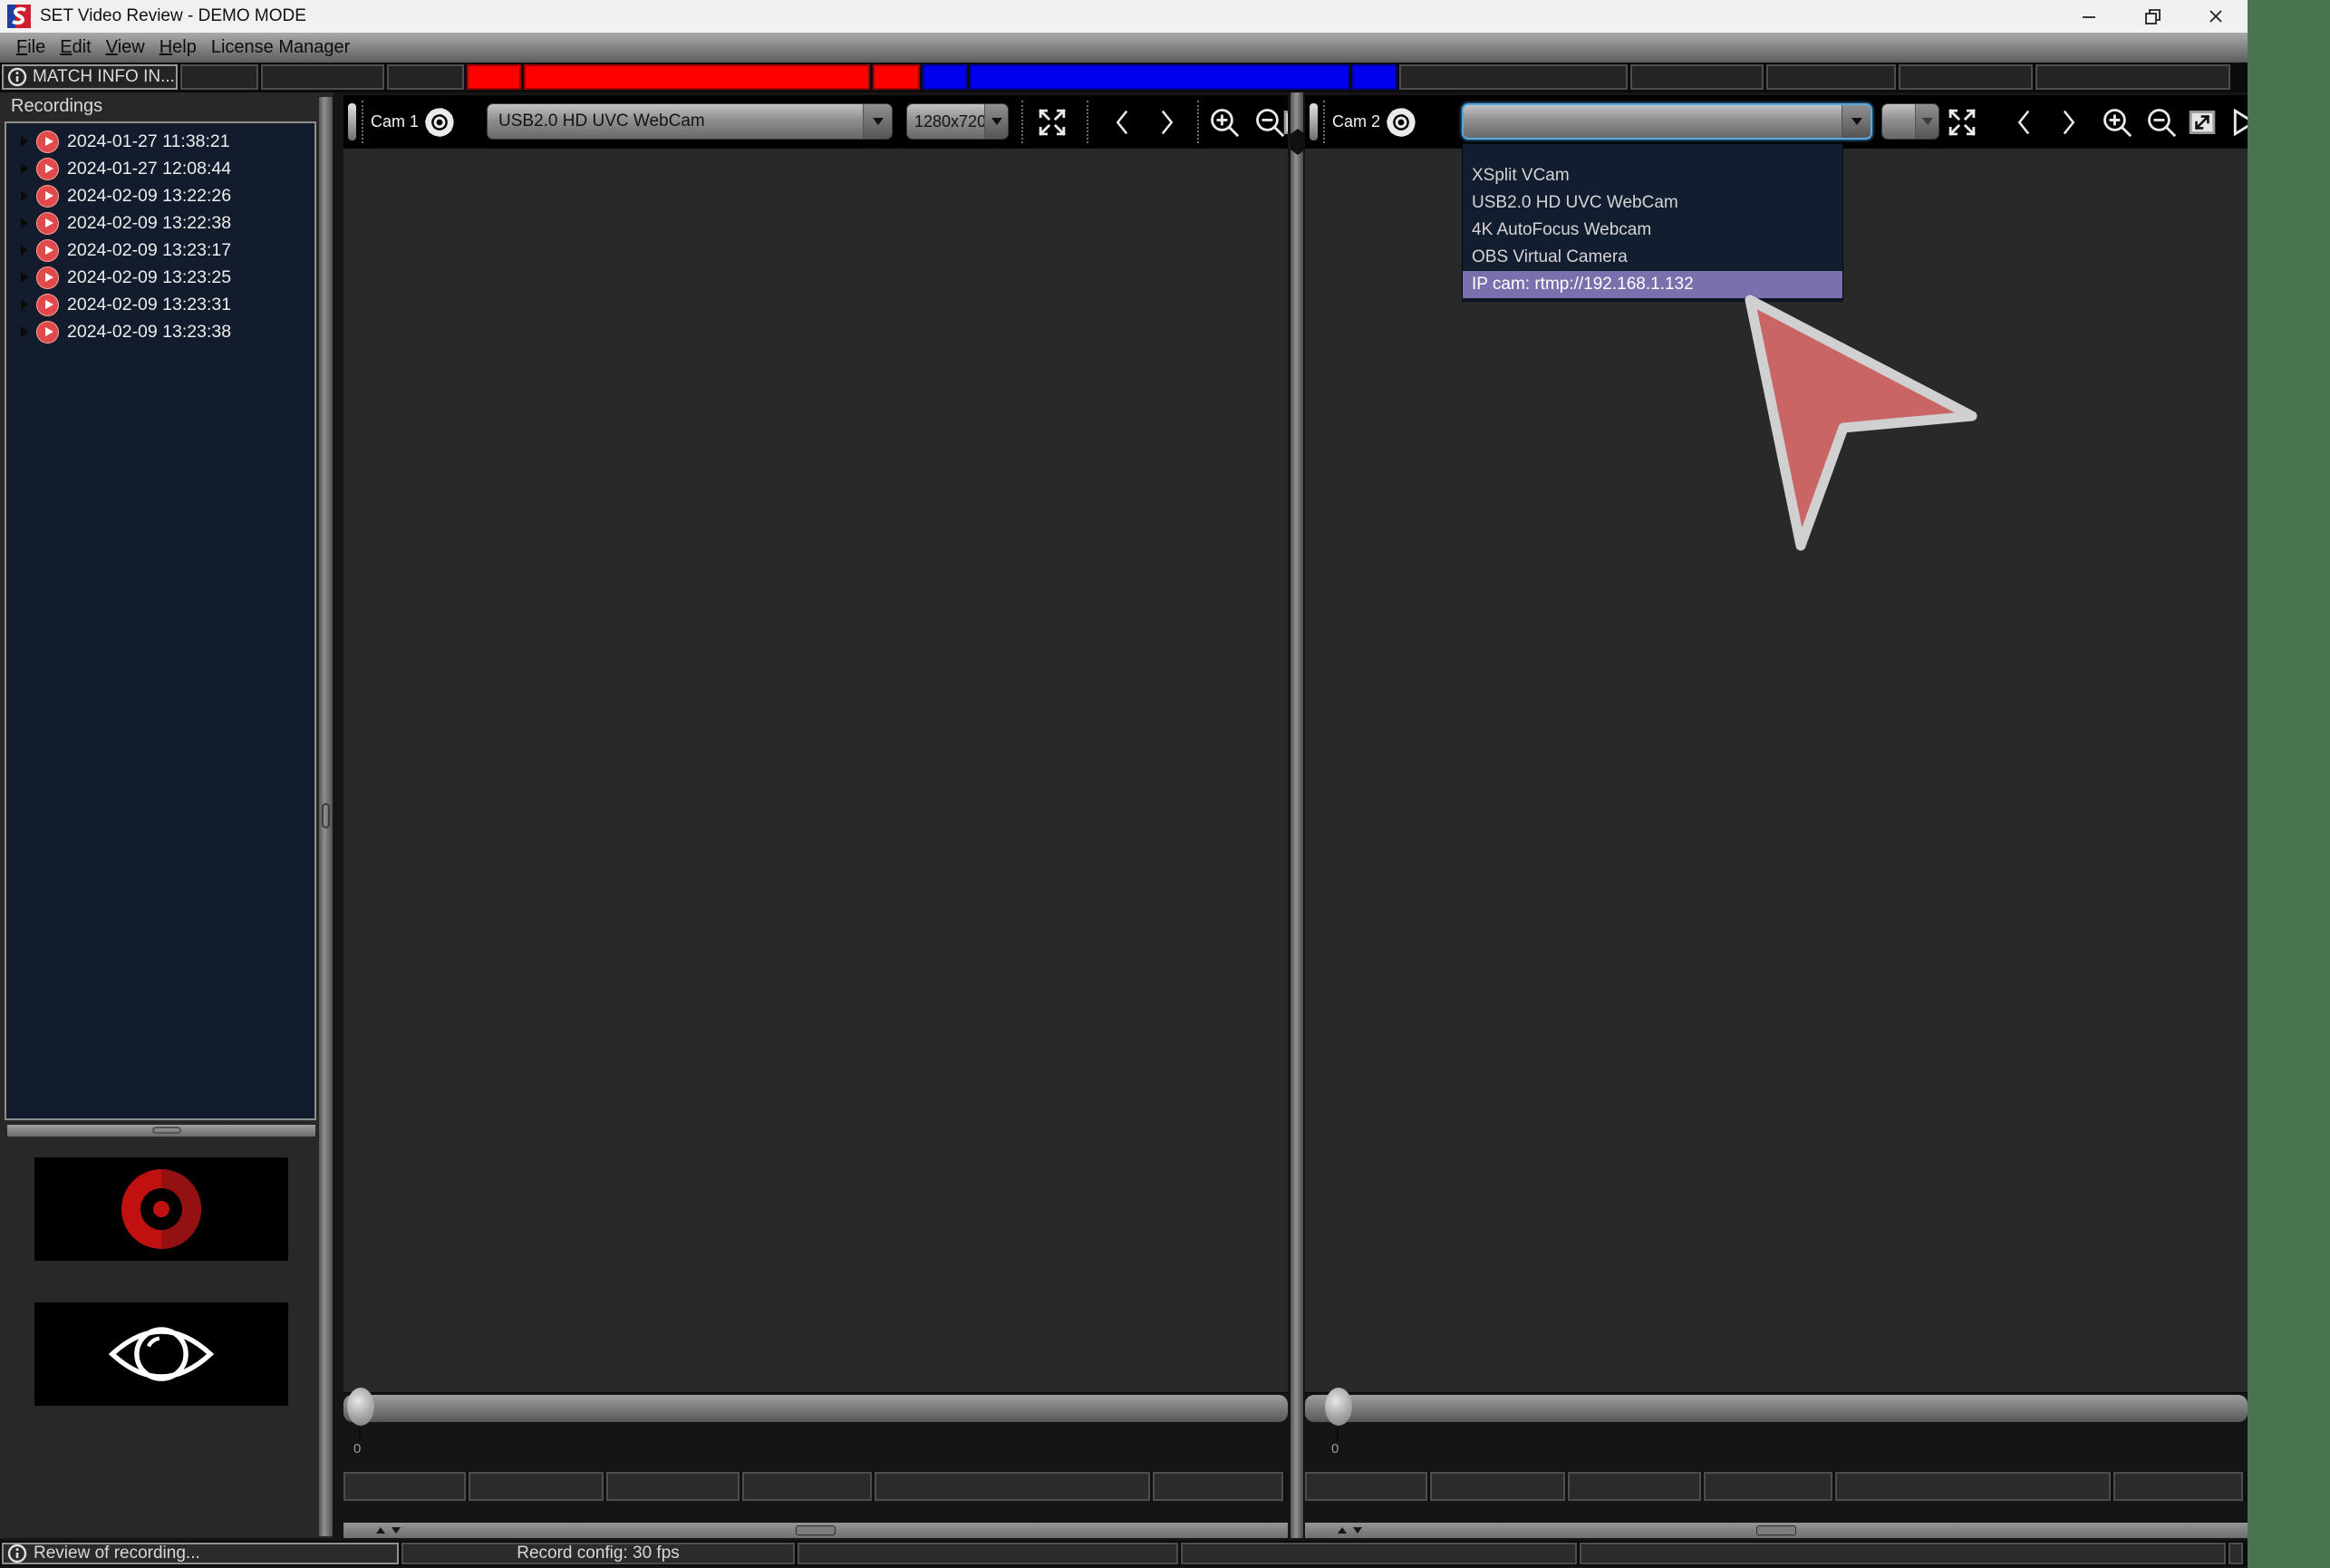 This screenshot has width=2330, height=1568. Describe the element at coordinates (2089, 16) in the screenshot. I see `minimize-button` at that location.